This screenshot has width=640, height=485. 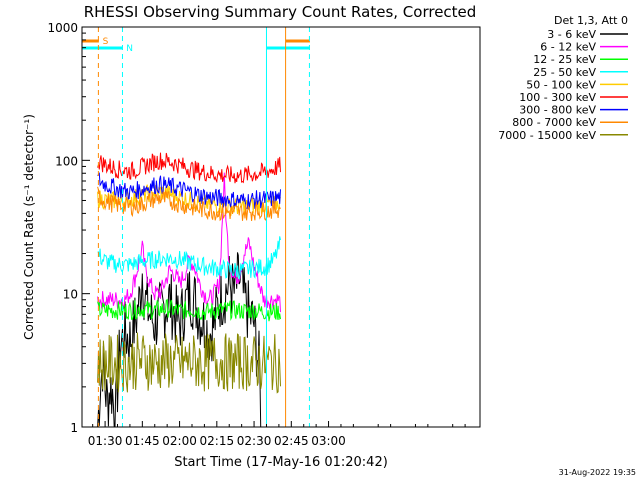 What do you see at coordinates (547, 135) in the screenshot?
I see `legend-label: 7000 - 15000 keV` at bounding box center [547, 135].